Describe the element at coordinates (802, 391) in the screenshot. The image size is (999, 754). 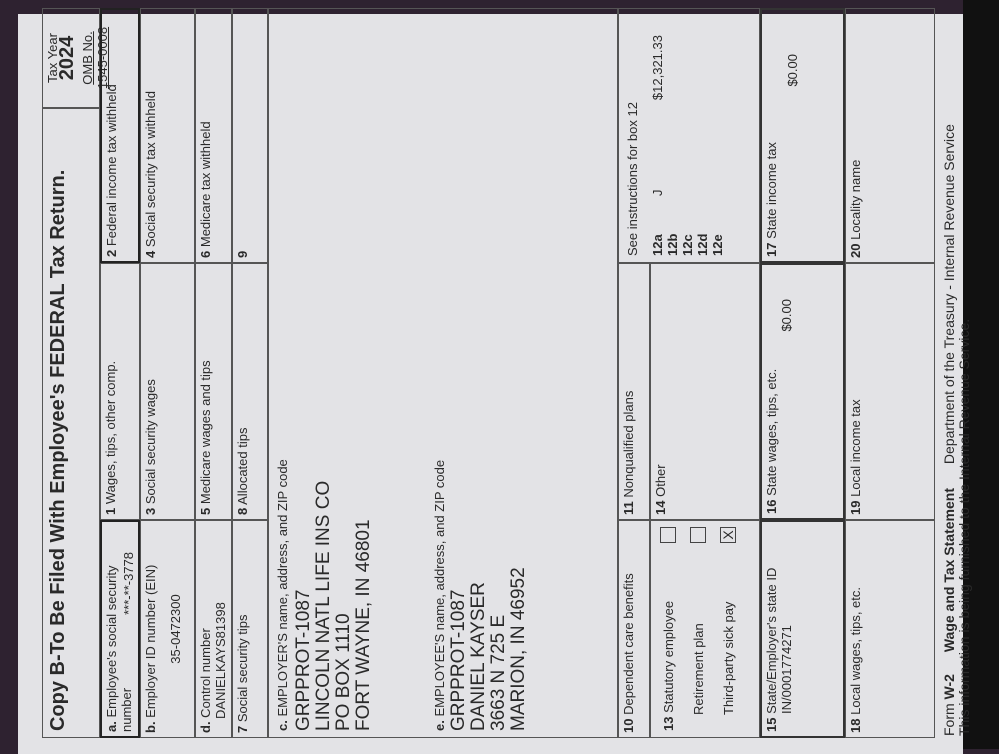
I see `box-16: 16 State wages, tips, etc. $0.00` at that location.